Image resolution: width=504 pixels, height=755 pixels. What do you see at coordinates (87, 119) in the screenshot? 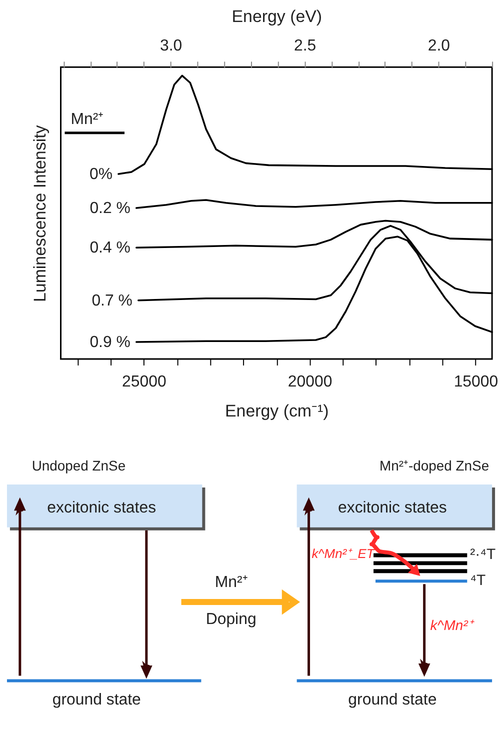
I see `legend-title: Mn²⁺` at bounding box center [87, 119].